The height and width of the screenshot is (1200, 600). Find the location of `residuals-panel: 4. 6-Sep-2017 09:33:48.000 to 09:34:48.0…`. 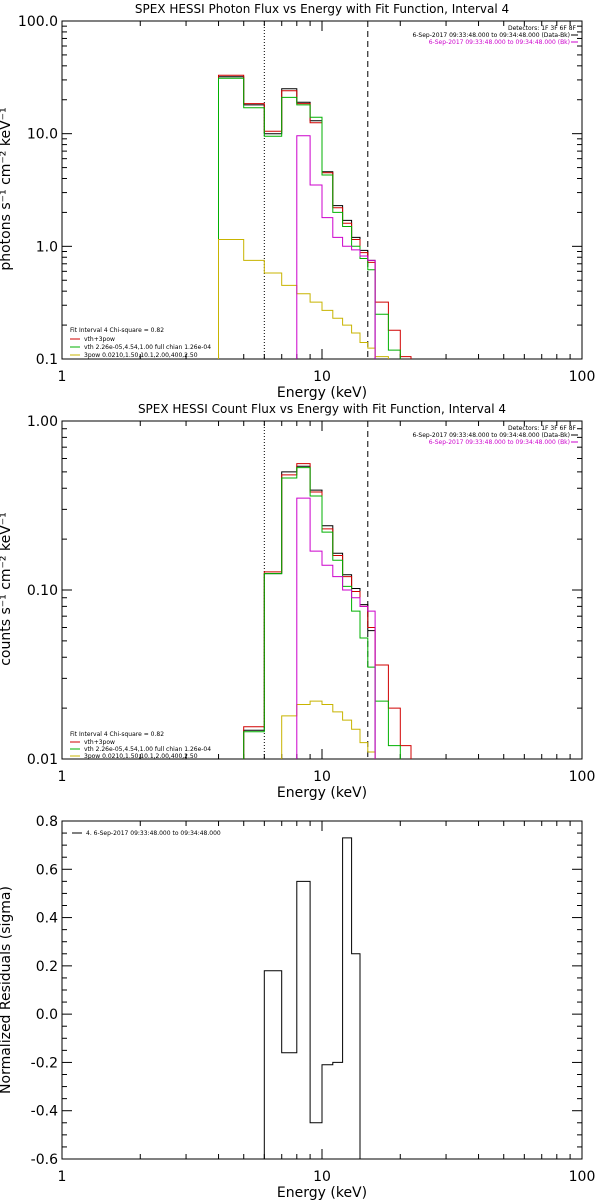

residuals-panel: 4. 6-Sep-2017 09:33:48.000 to 09:34:48.0… is located at coordinates (146, 833).